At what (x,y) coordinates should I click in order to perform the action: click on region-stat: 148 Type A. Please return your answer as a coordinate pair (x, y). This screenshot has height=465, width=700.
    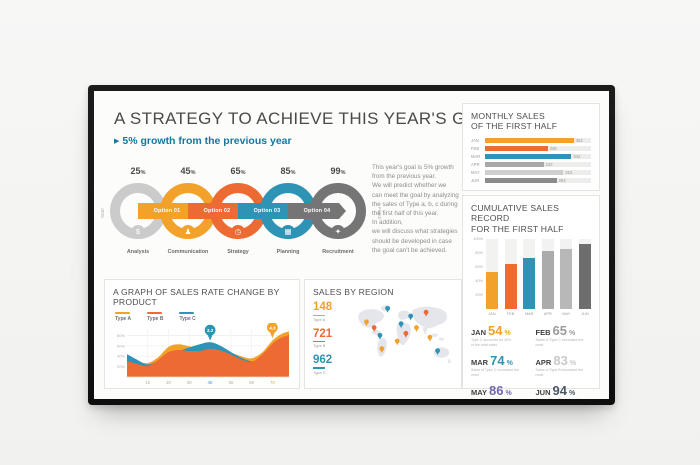
    Looking at the image, I should click on (323, 311).